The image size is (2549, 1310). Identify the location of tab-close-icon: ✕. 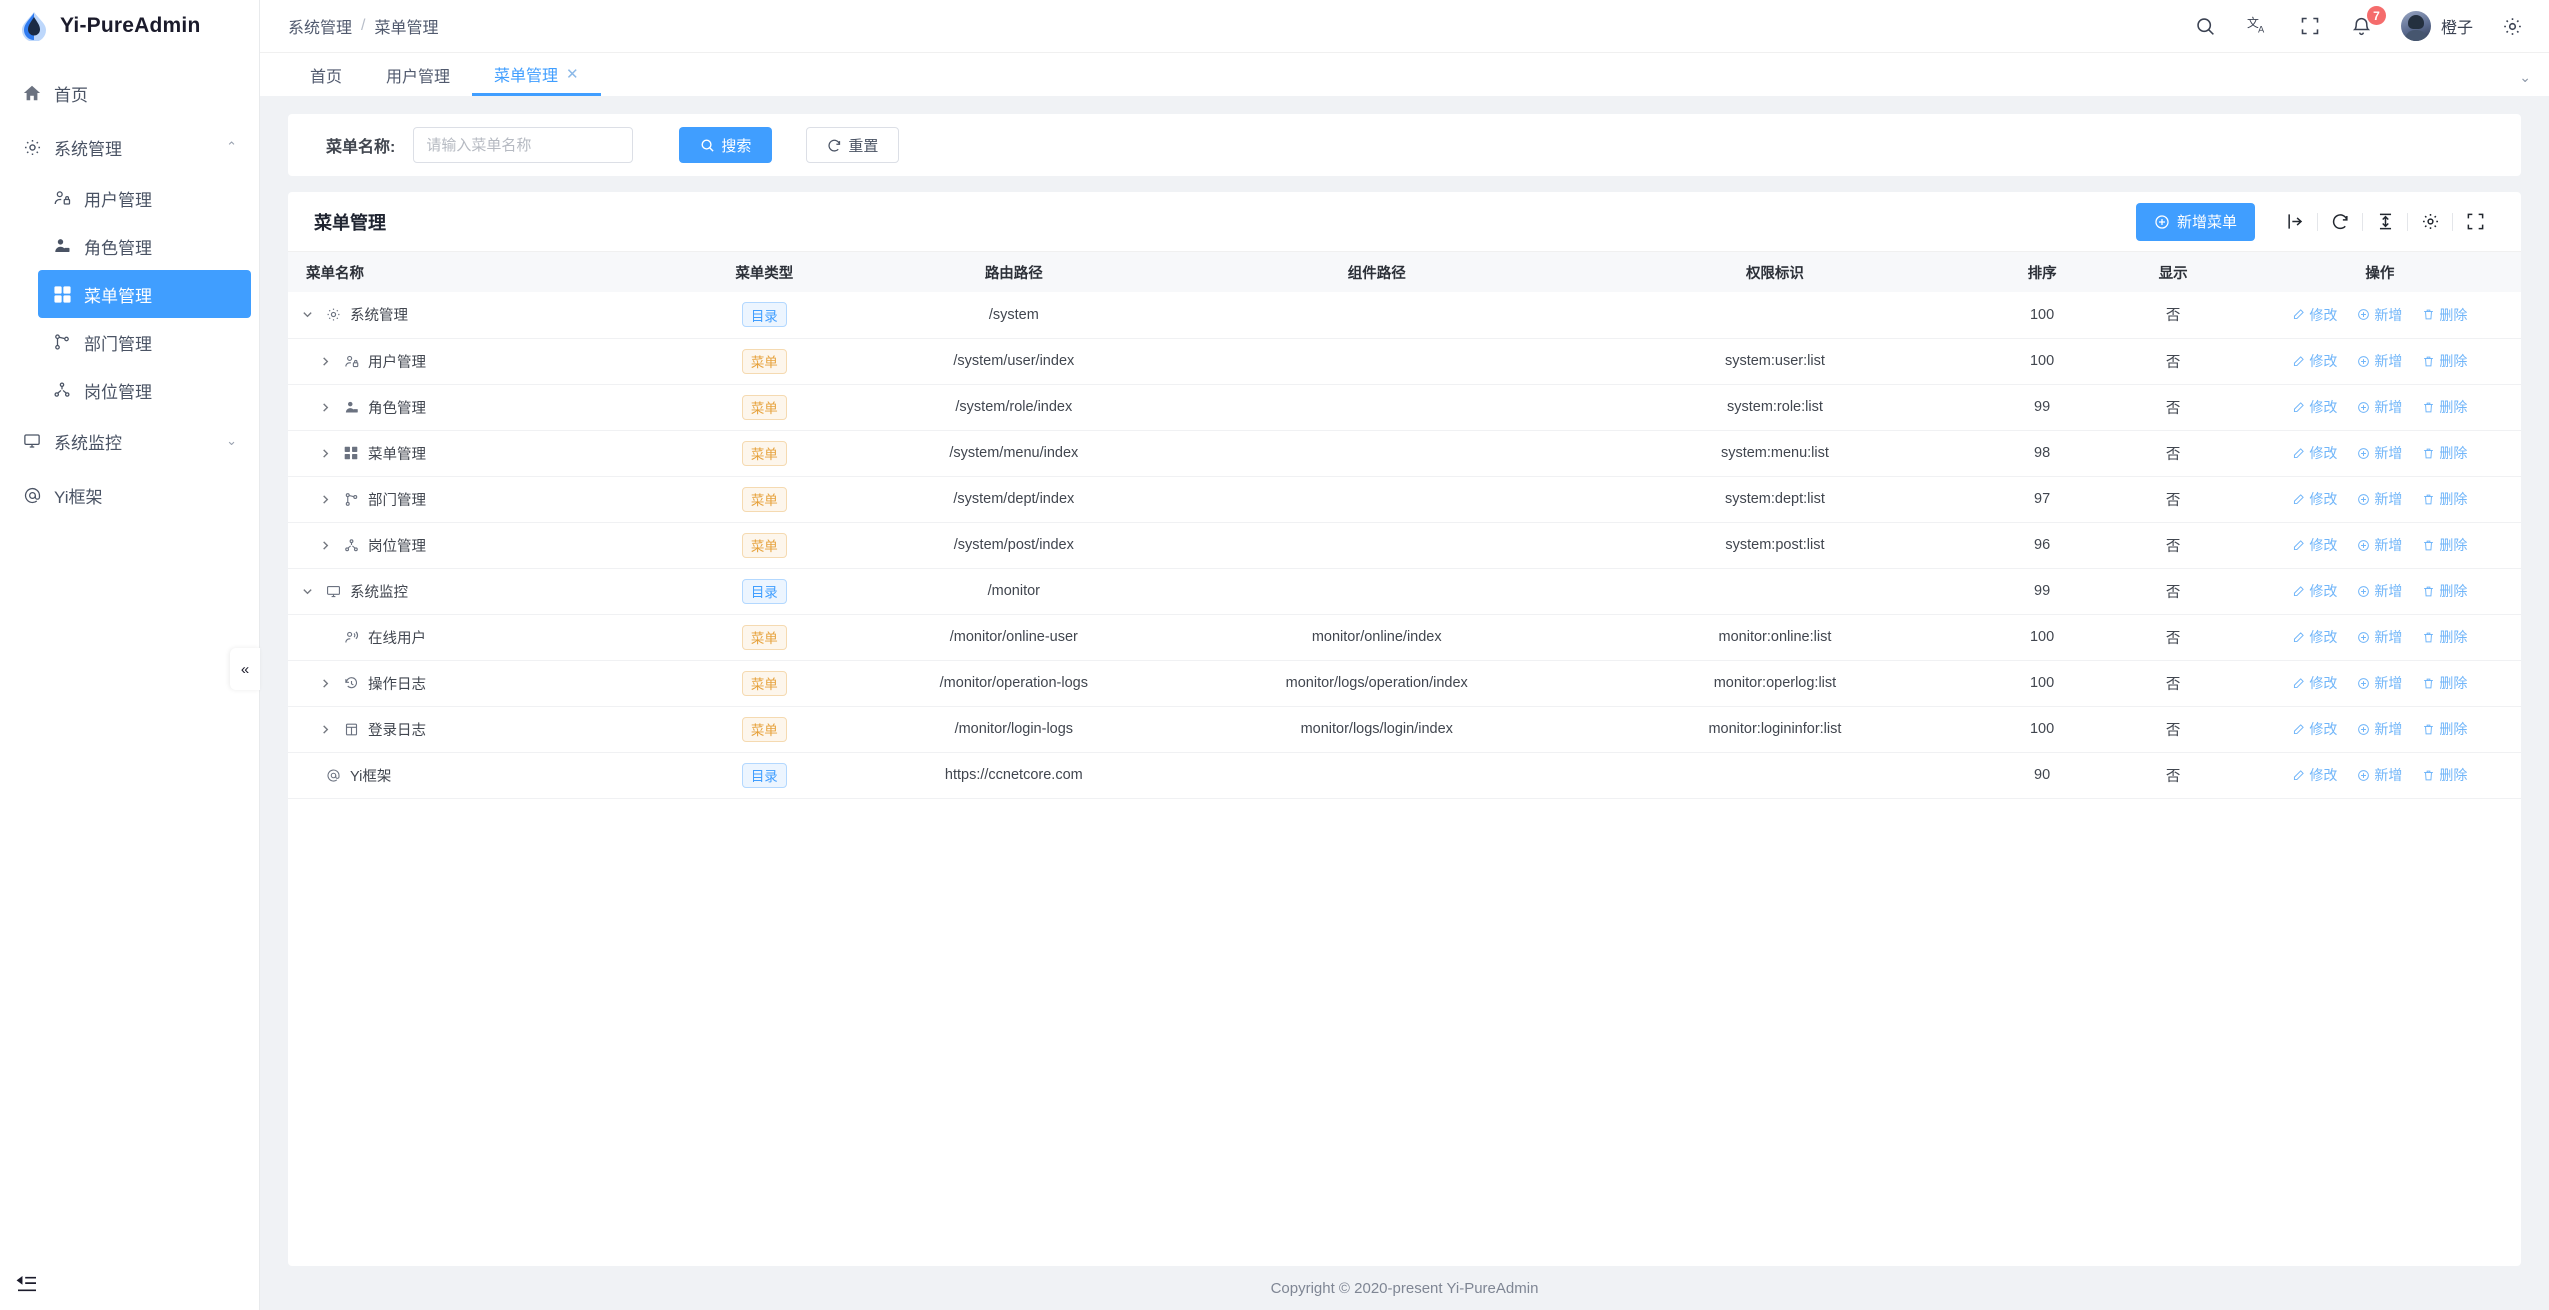
(572, 74).